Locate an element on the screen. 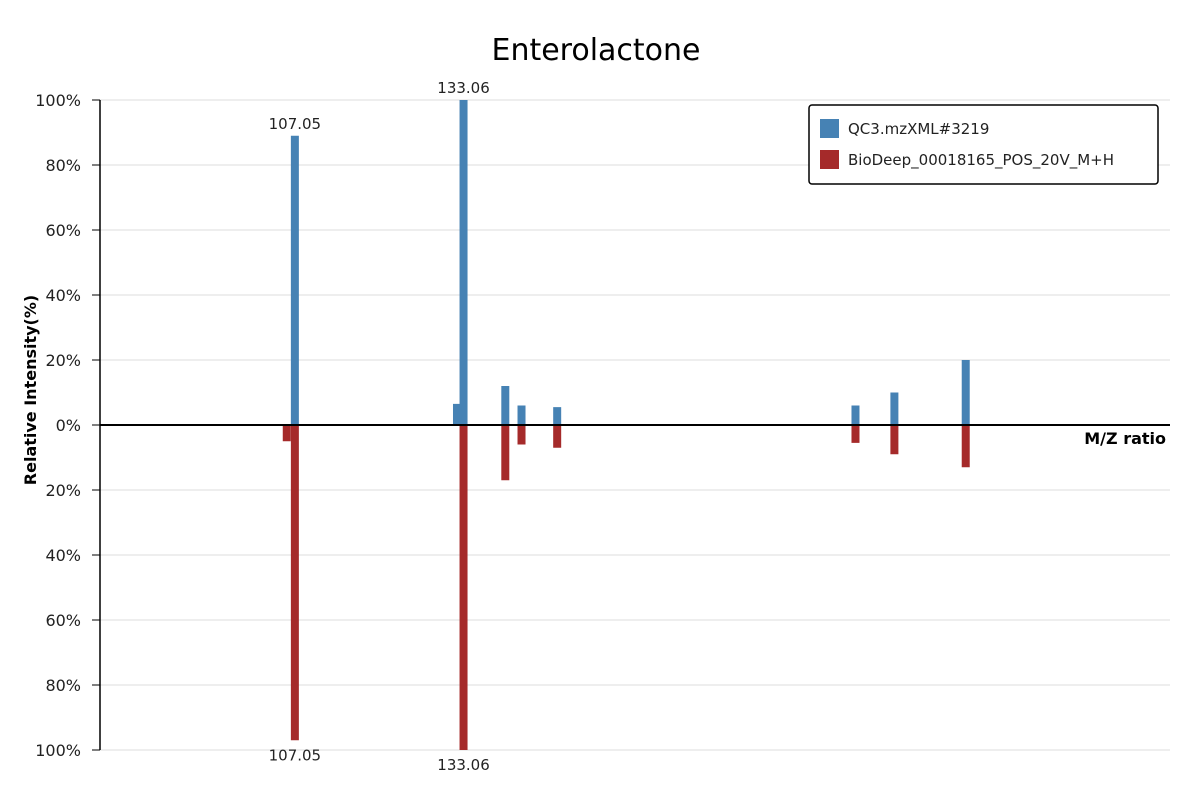 The height and width of the screenshot is (800, 1200). sample-peak-label: 107.05 is located at coordinates (295, 124).